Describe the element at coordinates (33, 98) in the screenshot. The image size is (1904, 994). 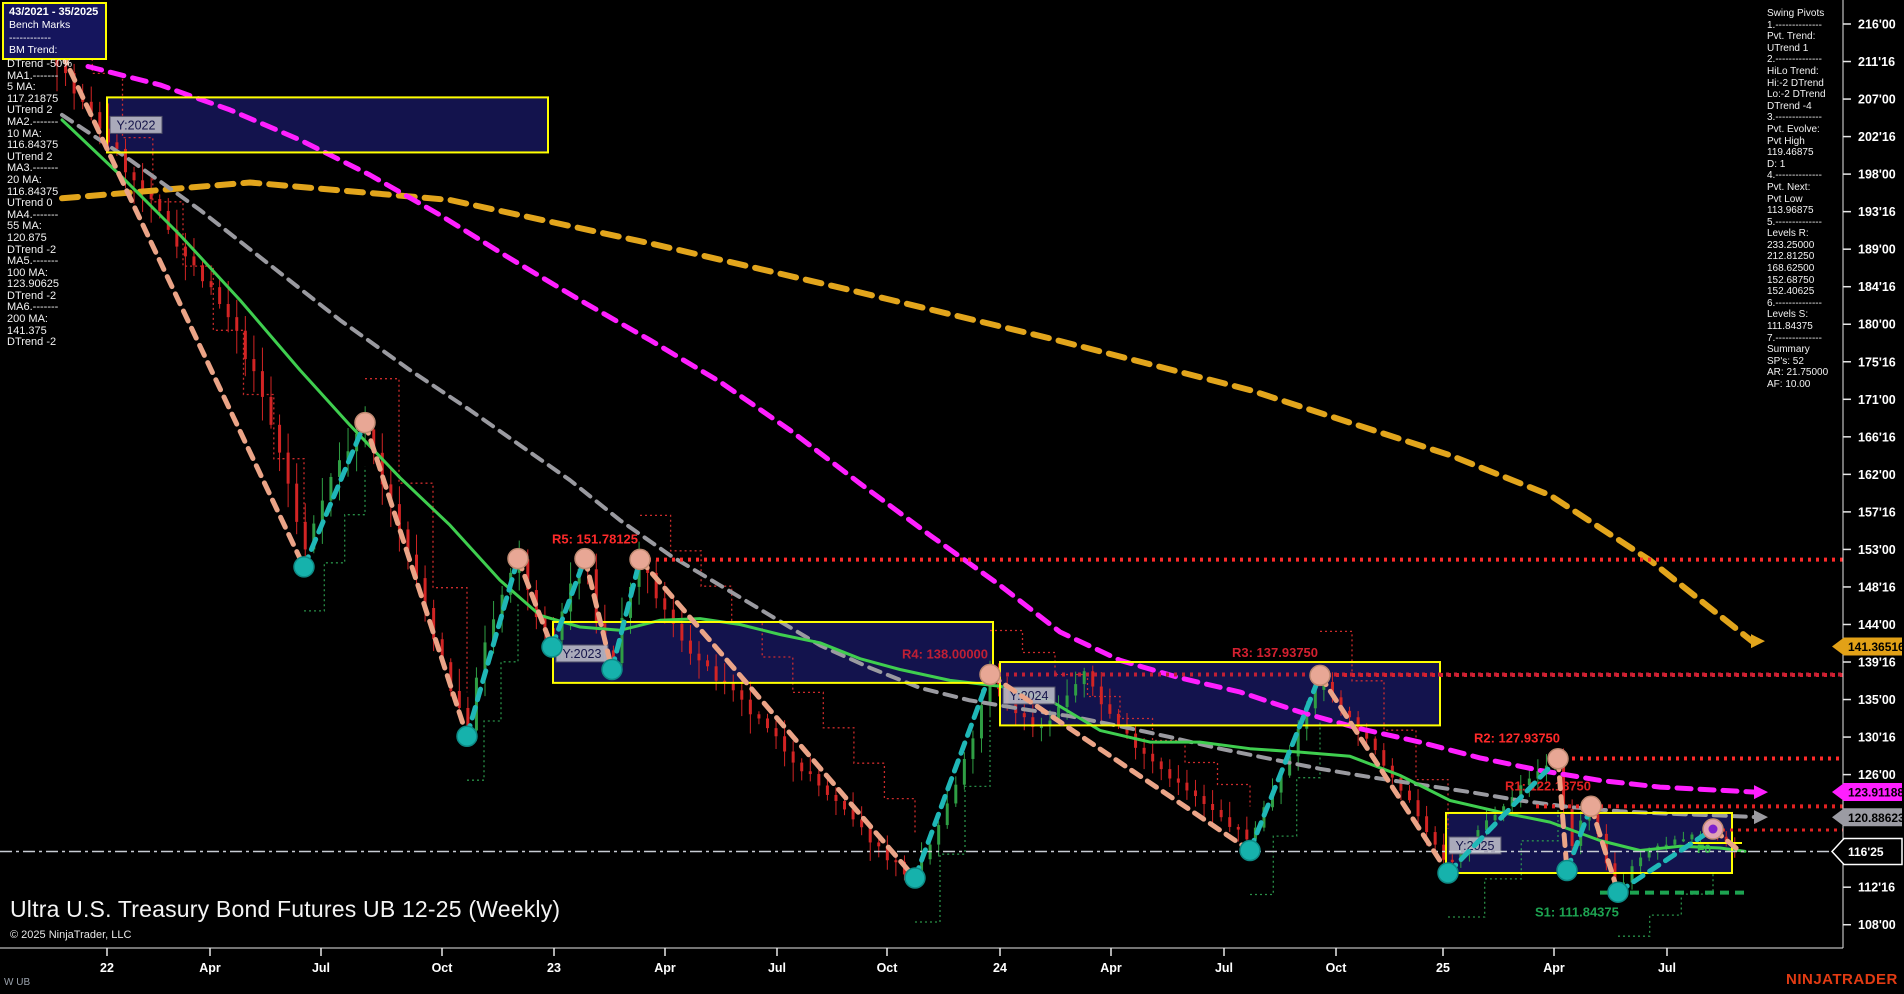
I see `benchmarks-line: 117.21875` at that location.